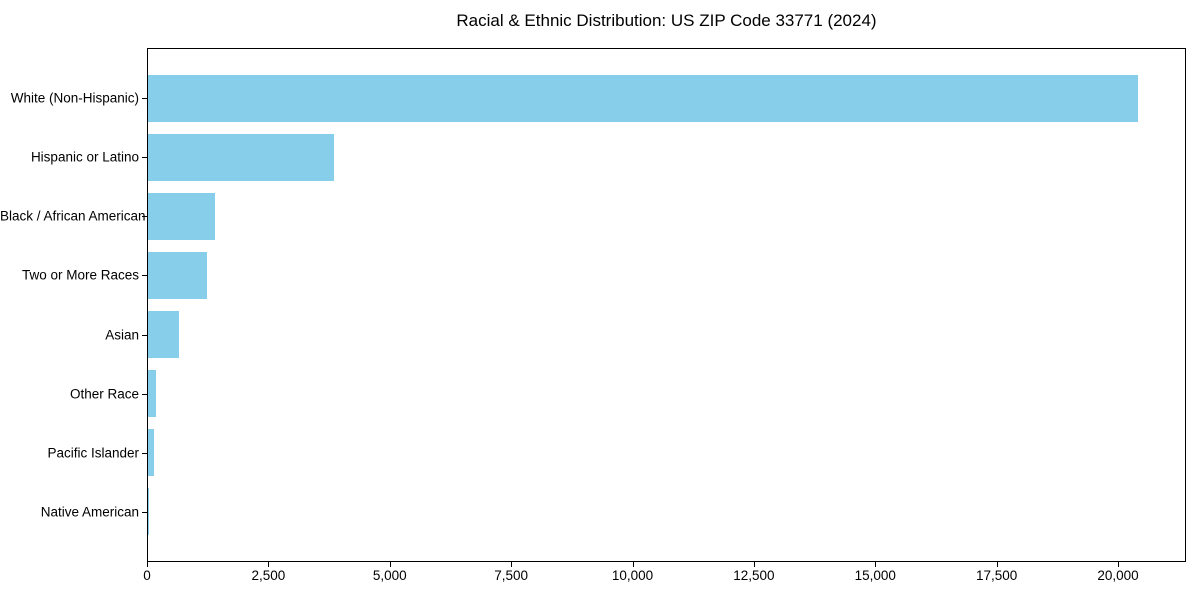 The width and height of the screenshot is (1200, 600). Describe the element at coordinates (511, 575) in the screenshot. I see `x-tick-label: 7,500` at that location.